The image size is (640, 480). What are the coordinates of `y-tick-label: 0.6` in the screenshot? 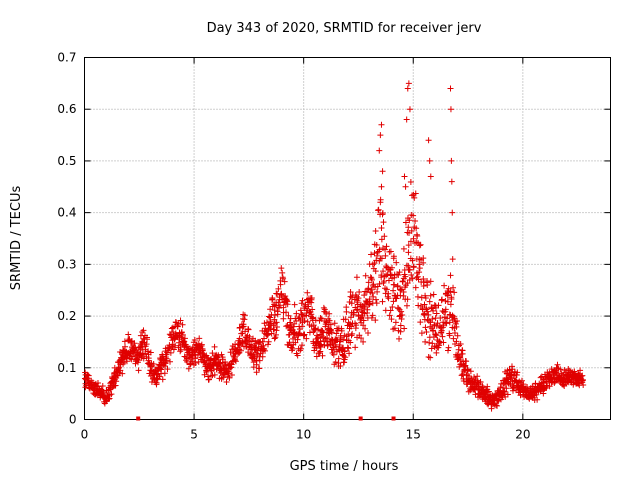 It's located at (66, 109).